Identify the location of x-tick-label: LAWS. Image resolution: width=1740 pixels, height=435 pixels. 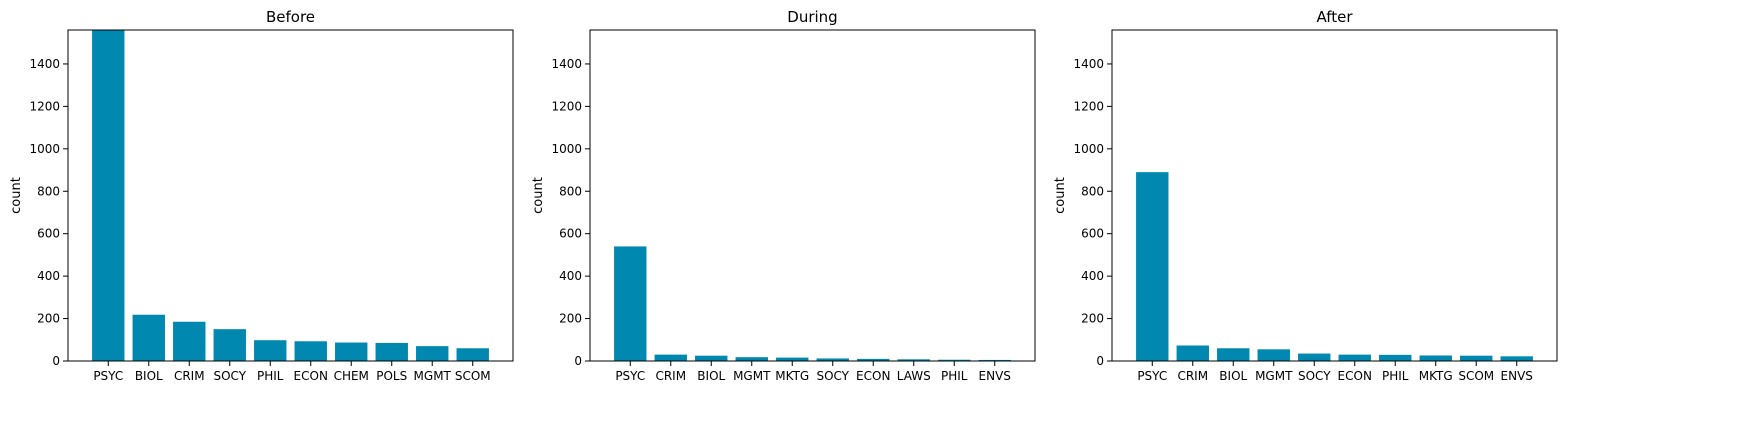
(914, 376).